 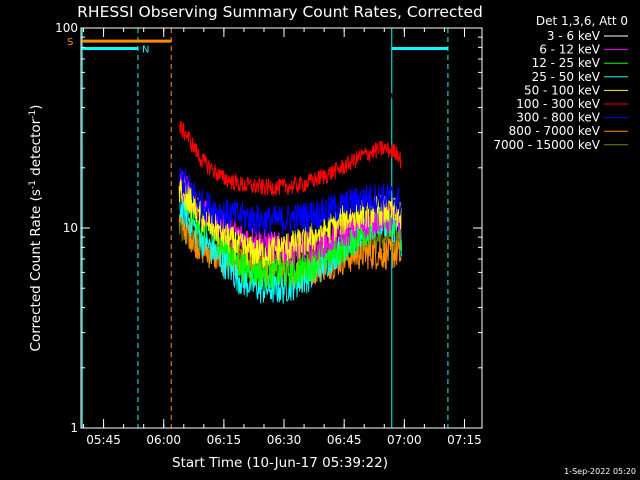 I want to click on x-tick-label: 06:15, so click(x=224, y=440).